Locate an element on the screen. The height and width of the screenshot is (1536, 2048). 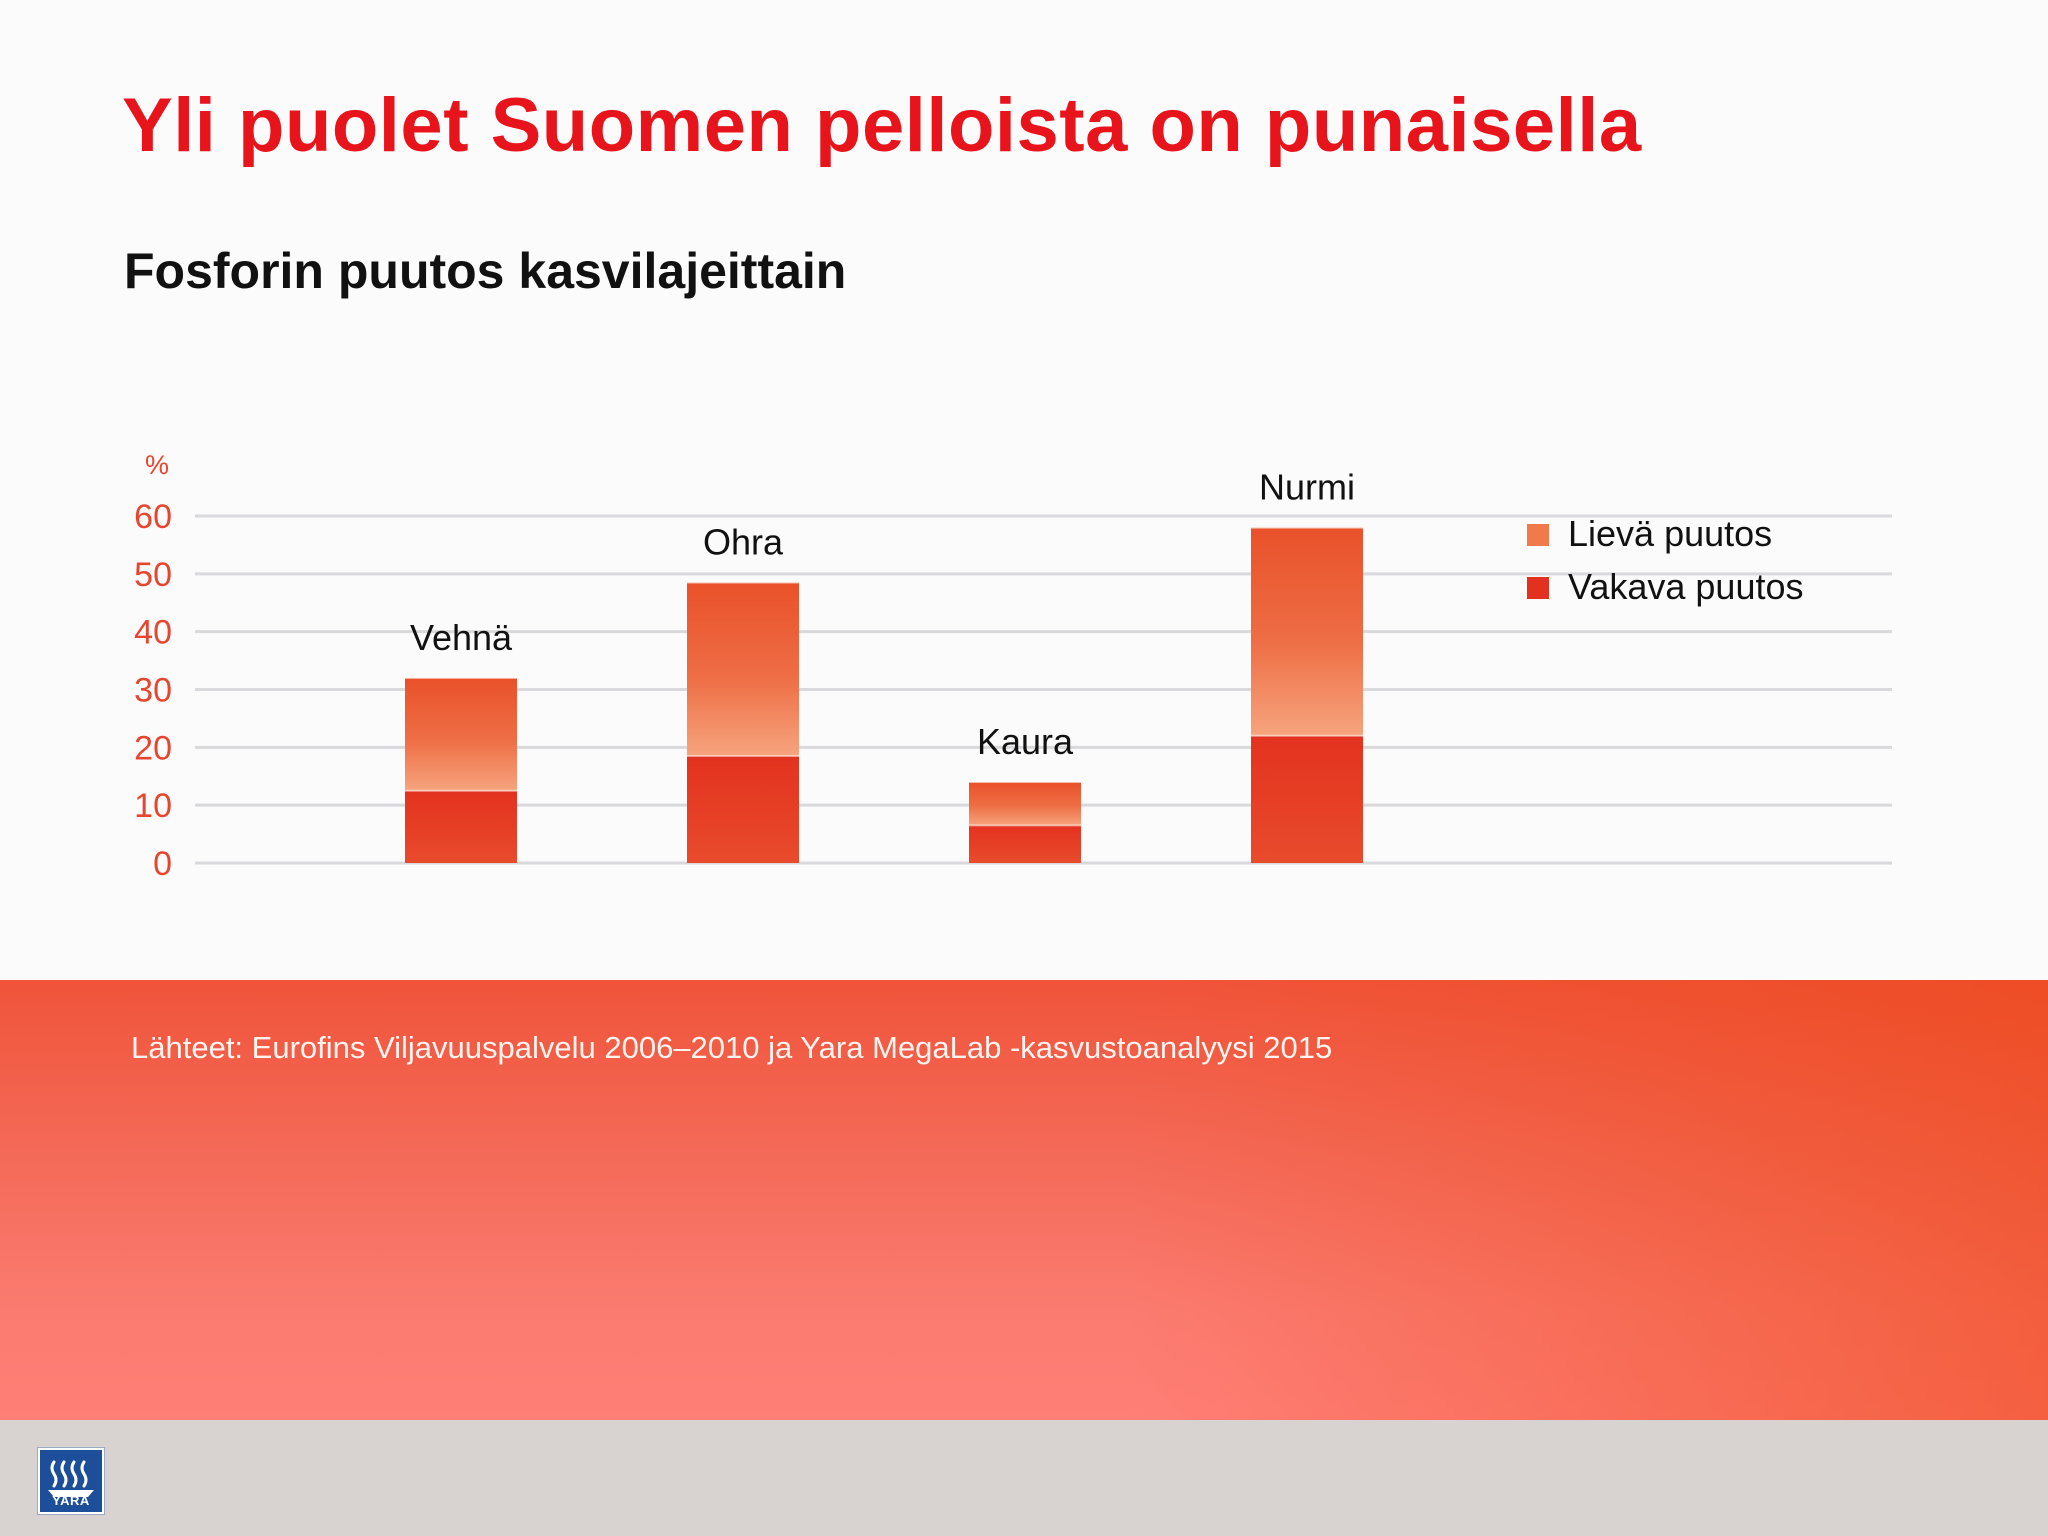
y-tick-label: 60 is located at coordinates (153, 517).